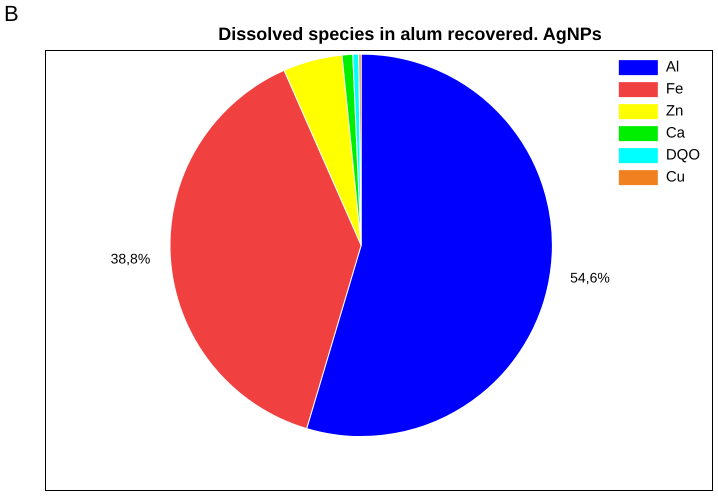  What do you see at coordinates (676, 177) in the screenshot?
I see `legend-label: Cu` at bounding box center [676, 177].